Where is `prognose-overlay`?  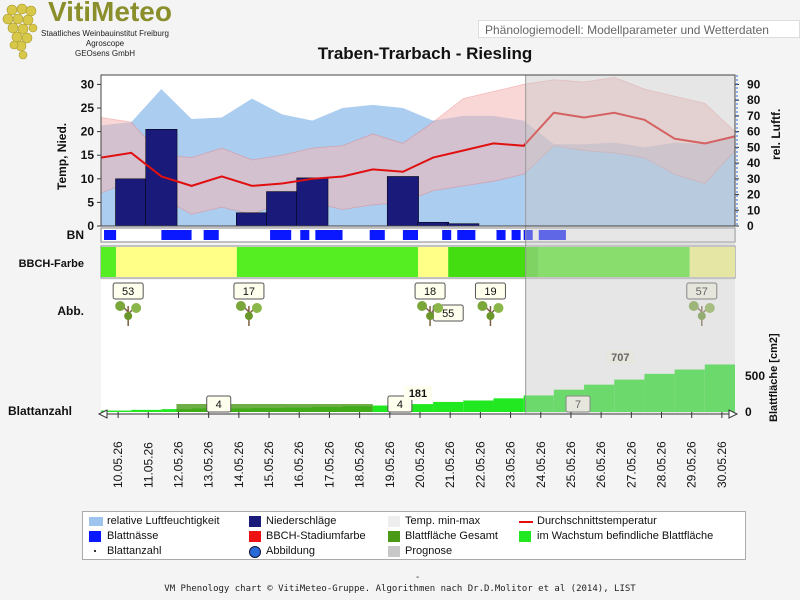
prognose-overlay is located at coordinates (630, 244).